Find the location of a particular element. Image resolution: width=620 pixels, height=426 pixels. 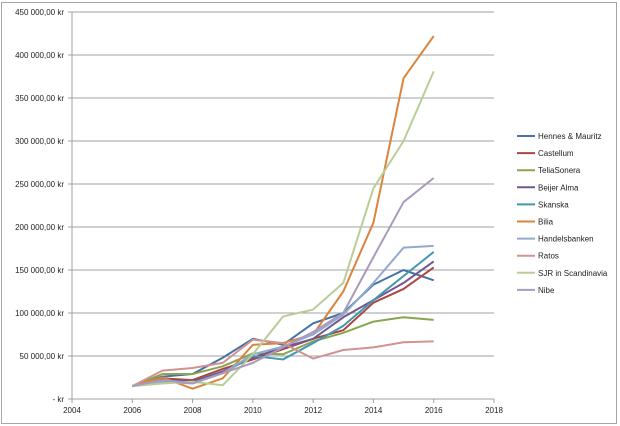

series-line-ratos is located at coordinates (282, 362).